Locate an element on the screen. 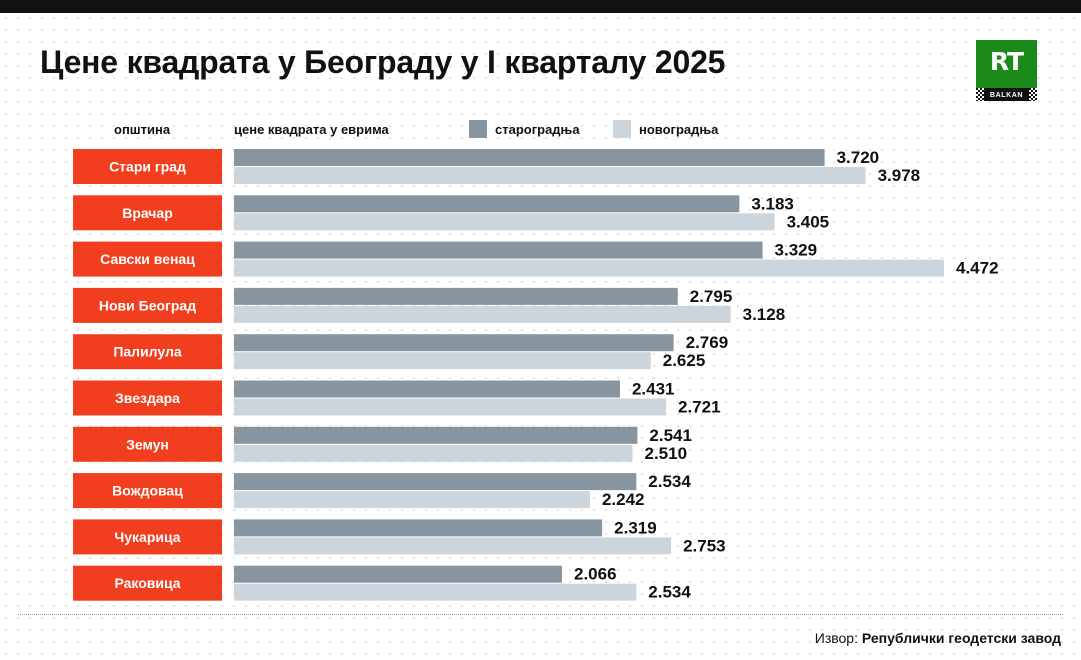 This screenshot has height=660, width=1081. municipality-label: Палилула is located at coordinates (147, 352).